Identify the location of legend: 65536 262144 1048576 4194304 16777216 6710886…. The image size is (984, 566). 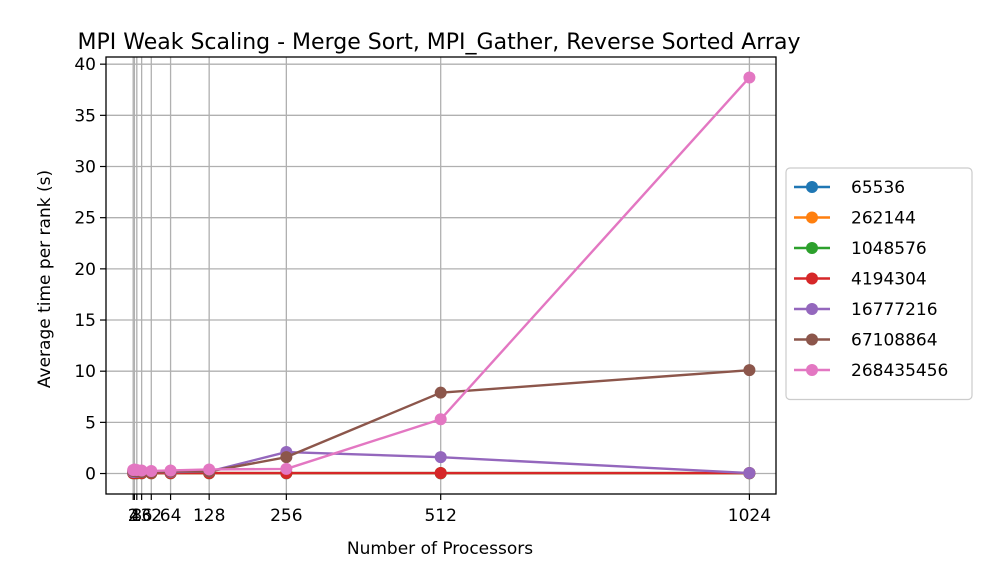
(879, 284).